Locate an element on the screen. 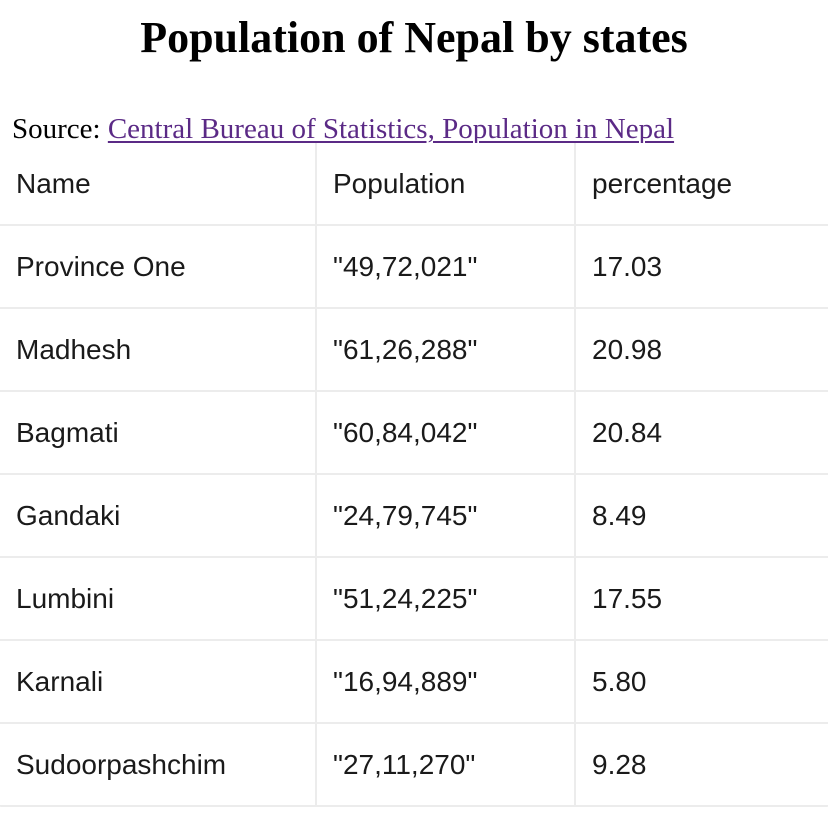 The height and width of the screenshot is (813, 828). cell-percentage: 9.28 is located at coordinates (701, 765).